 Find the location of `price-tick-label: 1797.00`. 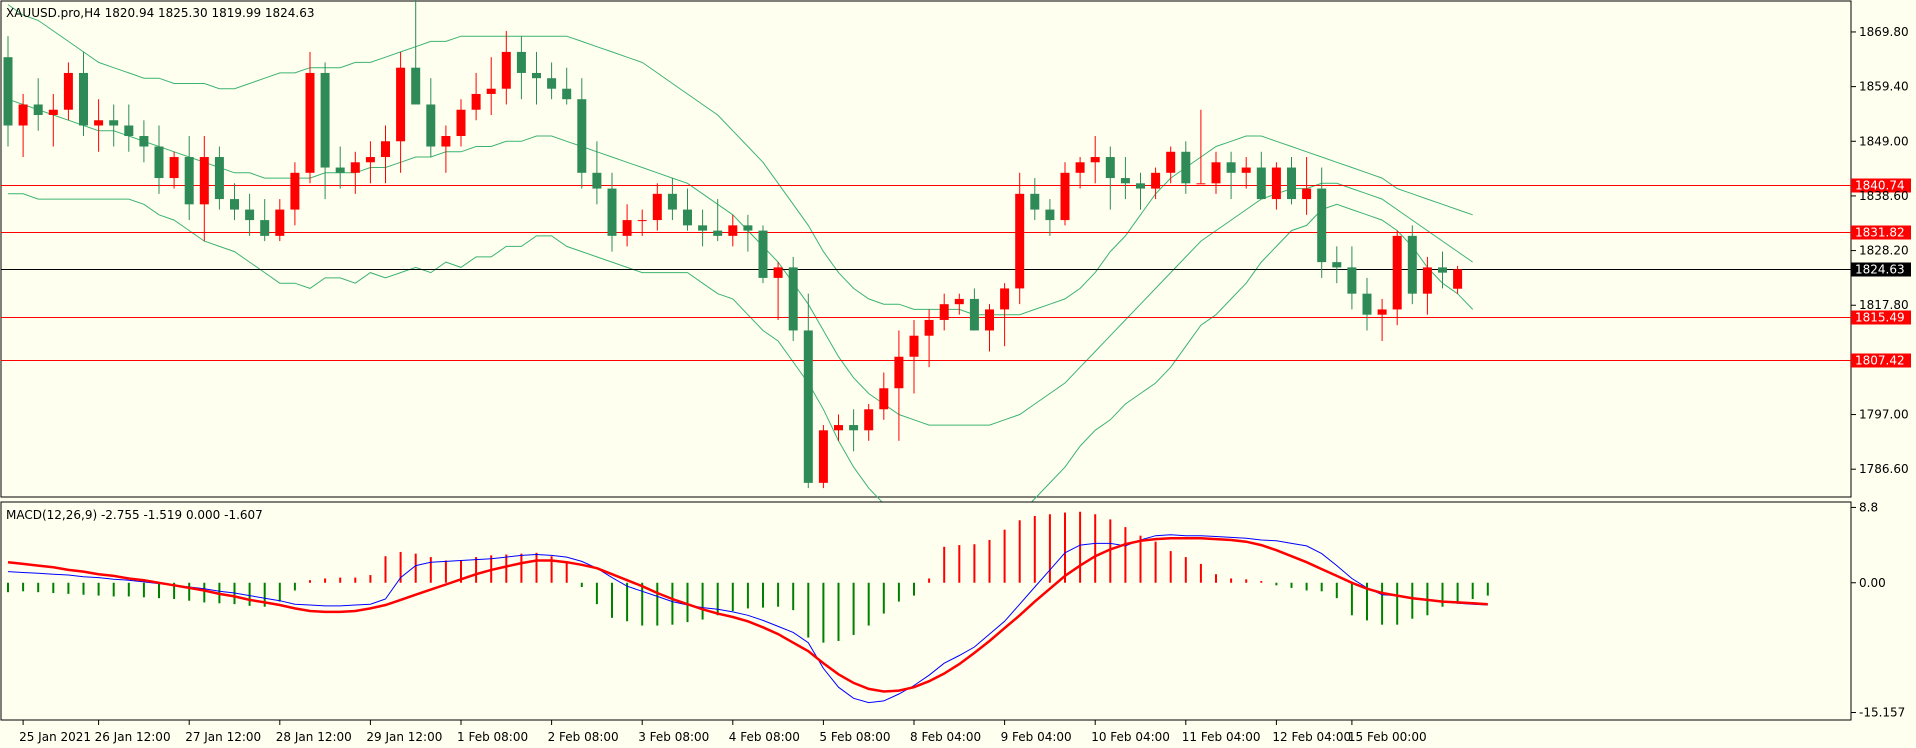

price-tick-label: 1797.00 is located at coordinates (1884, 415).